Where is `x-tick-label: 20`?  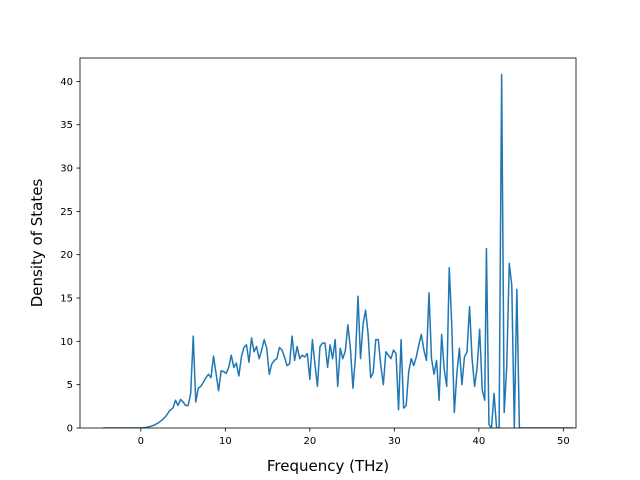
x-tick-label: 20 is located at coordinates (309, 441).